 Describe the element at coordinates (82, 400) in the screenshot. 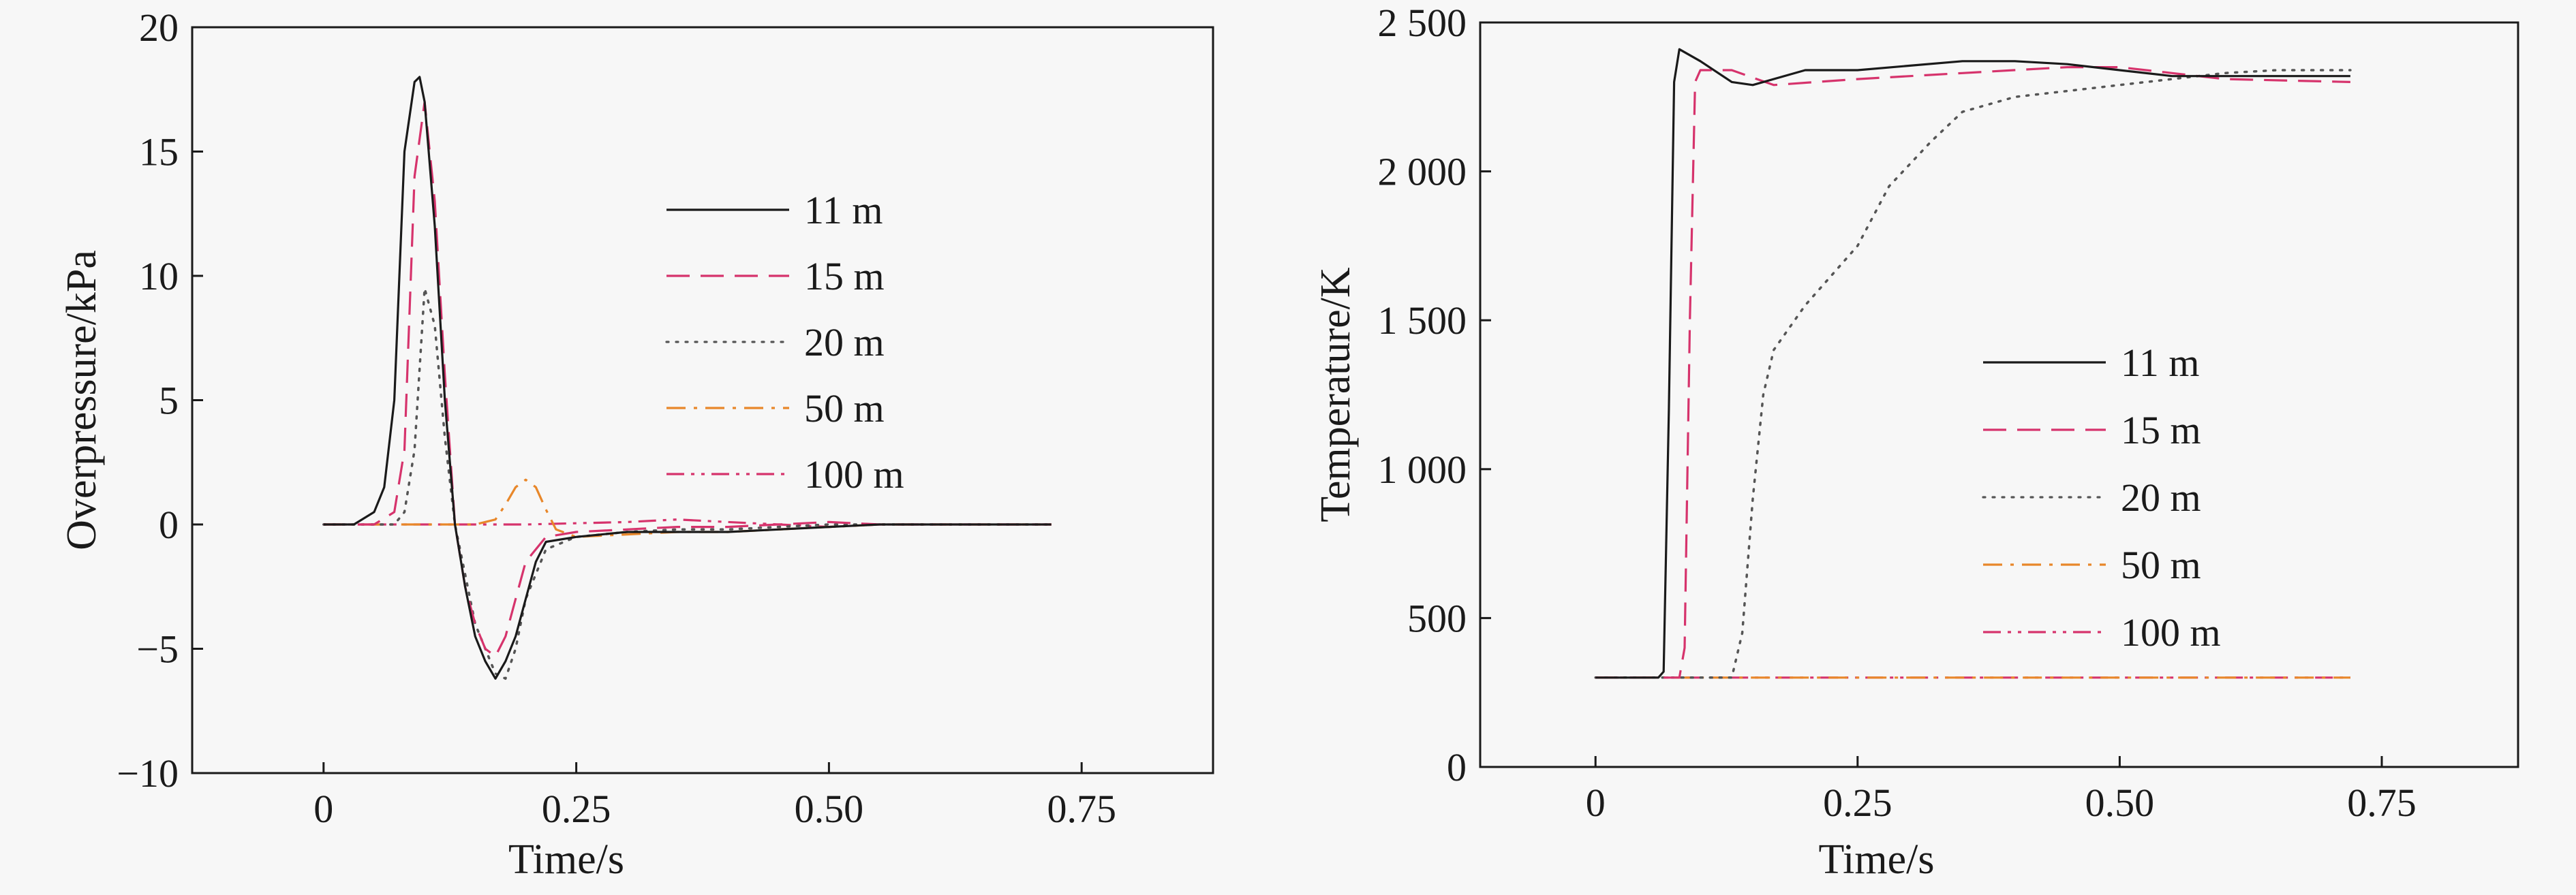

I see `y-axis-label: Overpressure/kPa` at that location.